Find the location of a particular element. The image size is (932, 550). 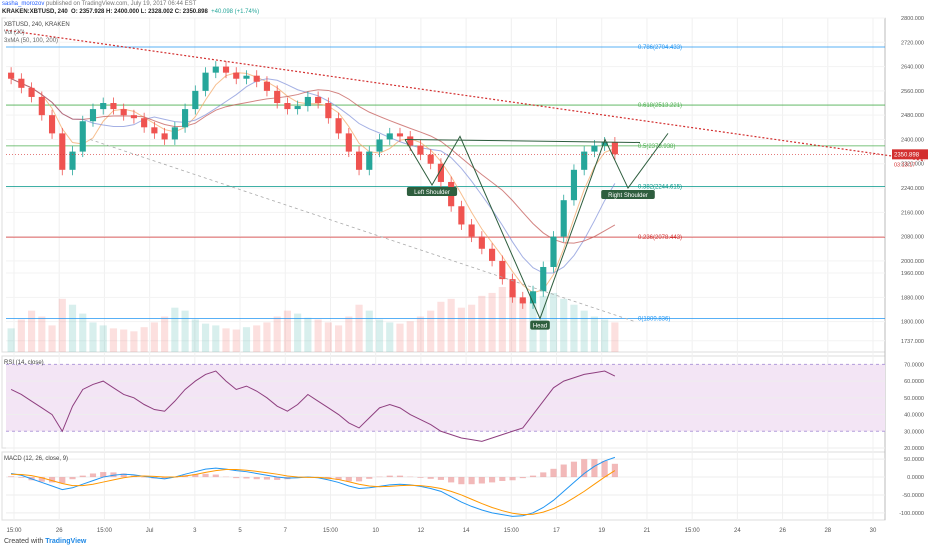

x-tick-label: 5 is located at coordinates (240, 531).